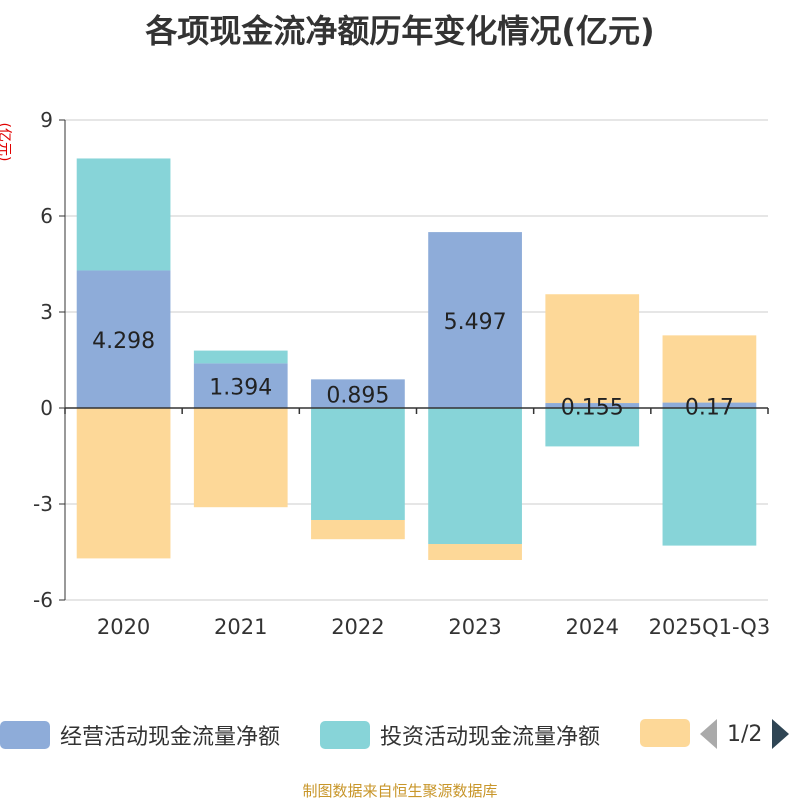  Describe the element at coordinates (46, 120) in the screenshot. I see `y-tick-label: 9` at that location.